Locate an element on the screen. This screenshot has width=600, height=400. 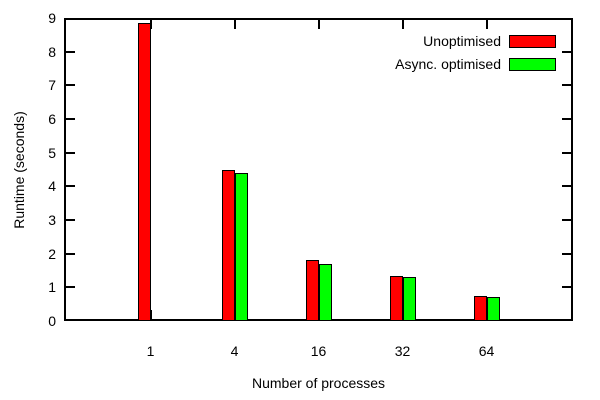
y-tick-label: 6 is located at coordinates (52, 119).